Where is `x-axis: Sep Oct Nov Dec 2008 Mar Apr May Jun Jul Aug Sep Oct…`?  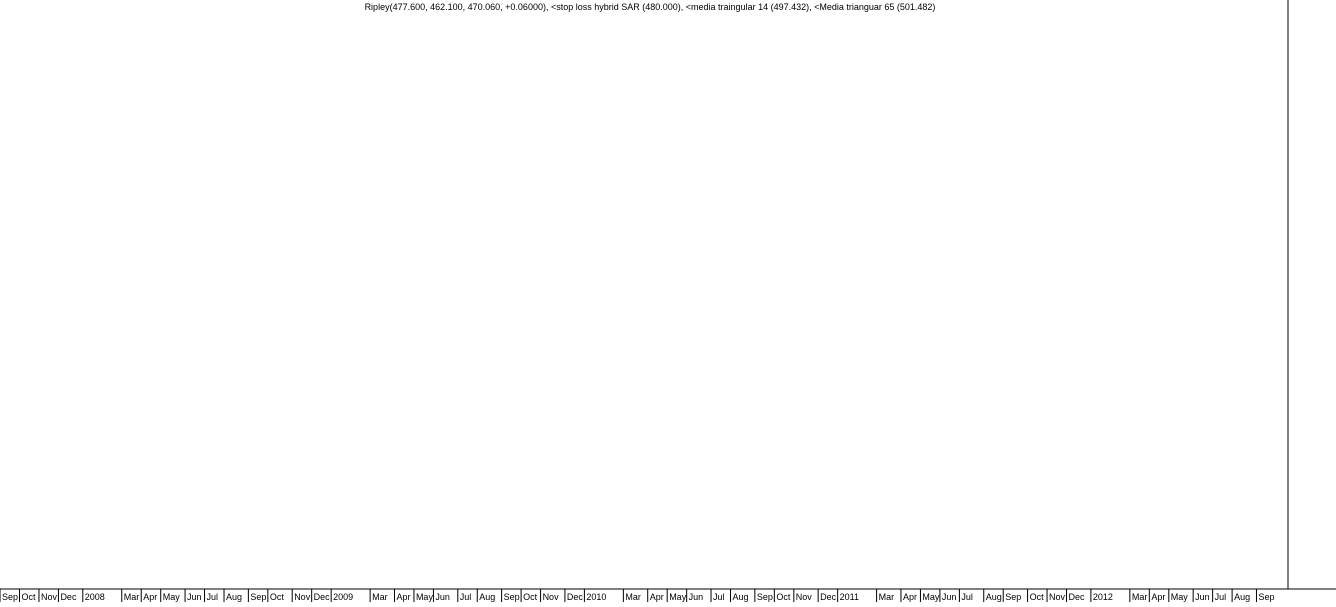 x-axis: Sep Oct Nov Dec 2008 Mar Apr May Jun Jul Aug Sep Oct… is located at coordinates (637, 595).